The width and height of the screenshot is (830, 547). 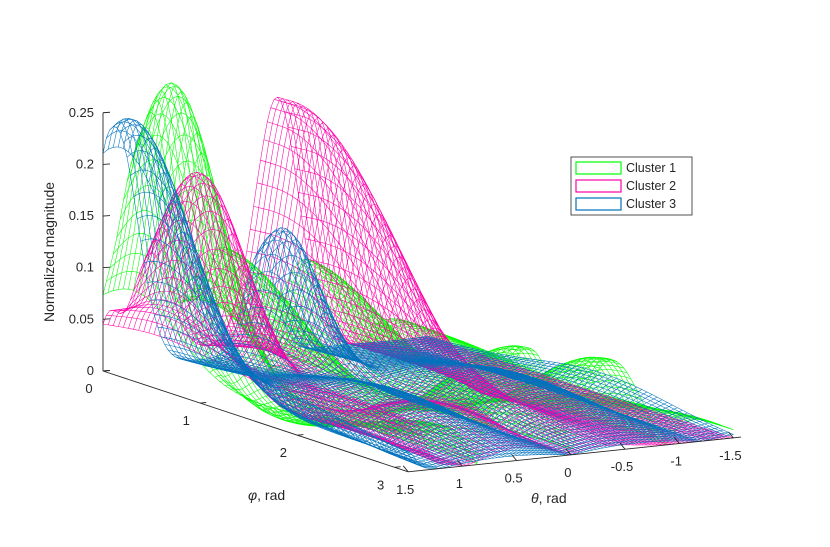 What do you see at coordinates (283, 452) in the screenshot?
I see `phi-tick-label: 2` at bounding box center [283, 452].